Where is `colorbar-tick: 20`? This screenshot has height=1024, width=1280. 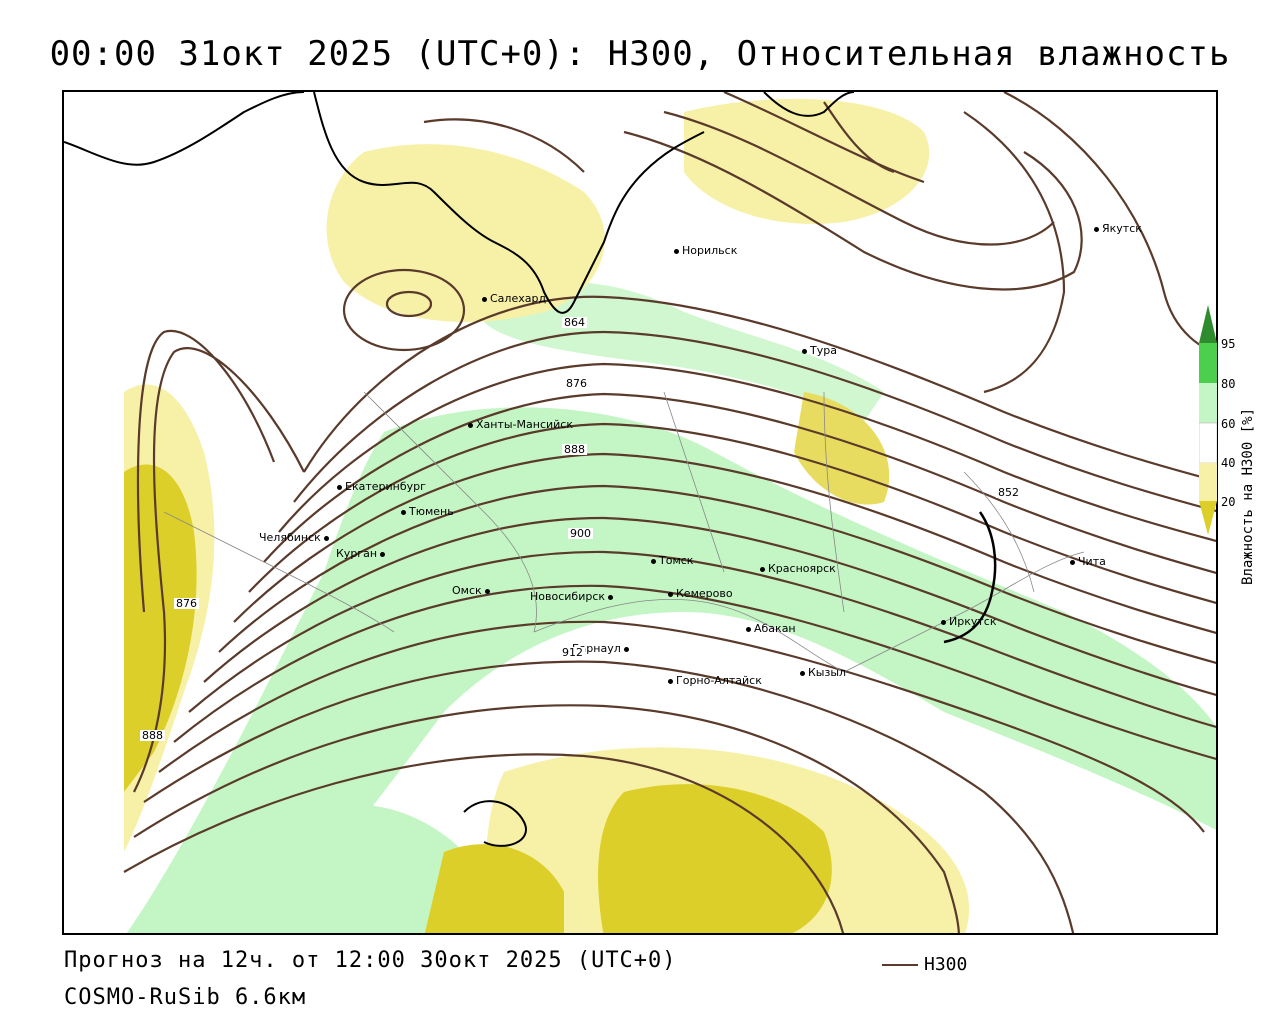 colorbar-tick: 20 is located at coordinates (1228, 502).